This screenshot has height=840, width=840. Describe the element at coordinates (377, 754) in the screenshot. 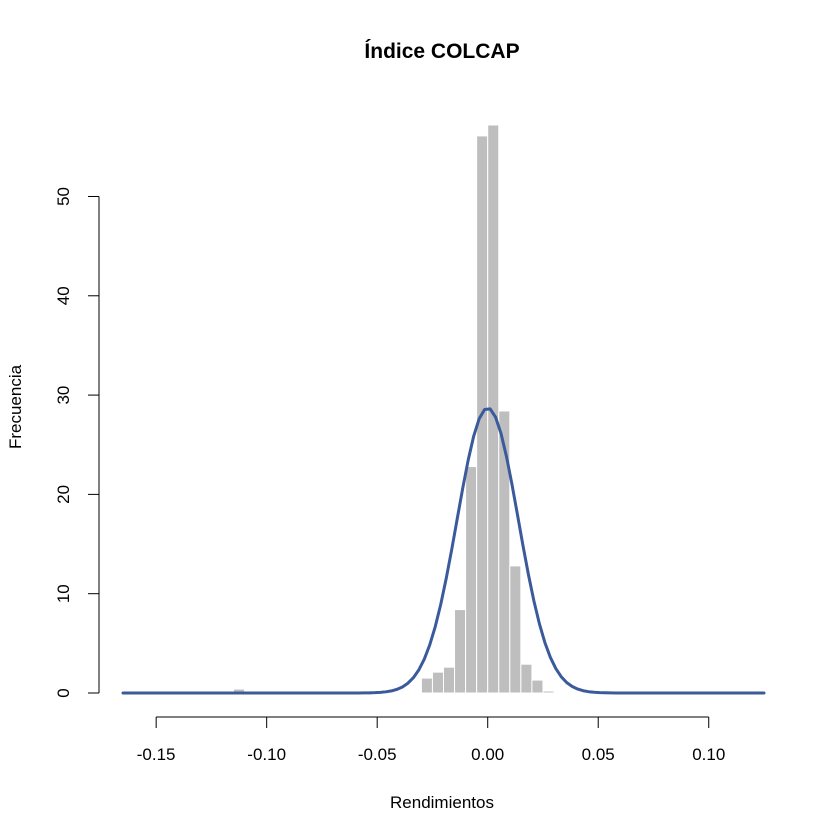

I see `x-tick-label: -0.05` at that location.